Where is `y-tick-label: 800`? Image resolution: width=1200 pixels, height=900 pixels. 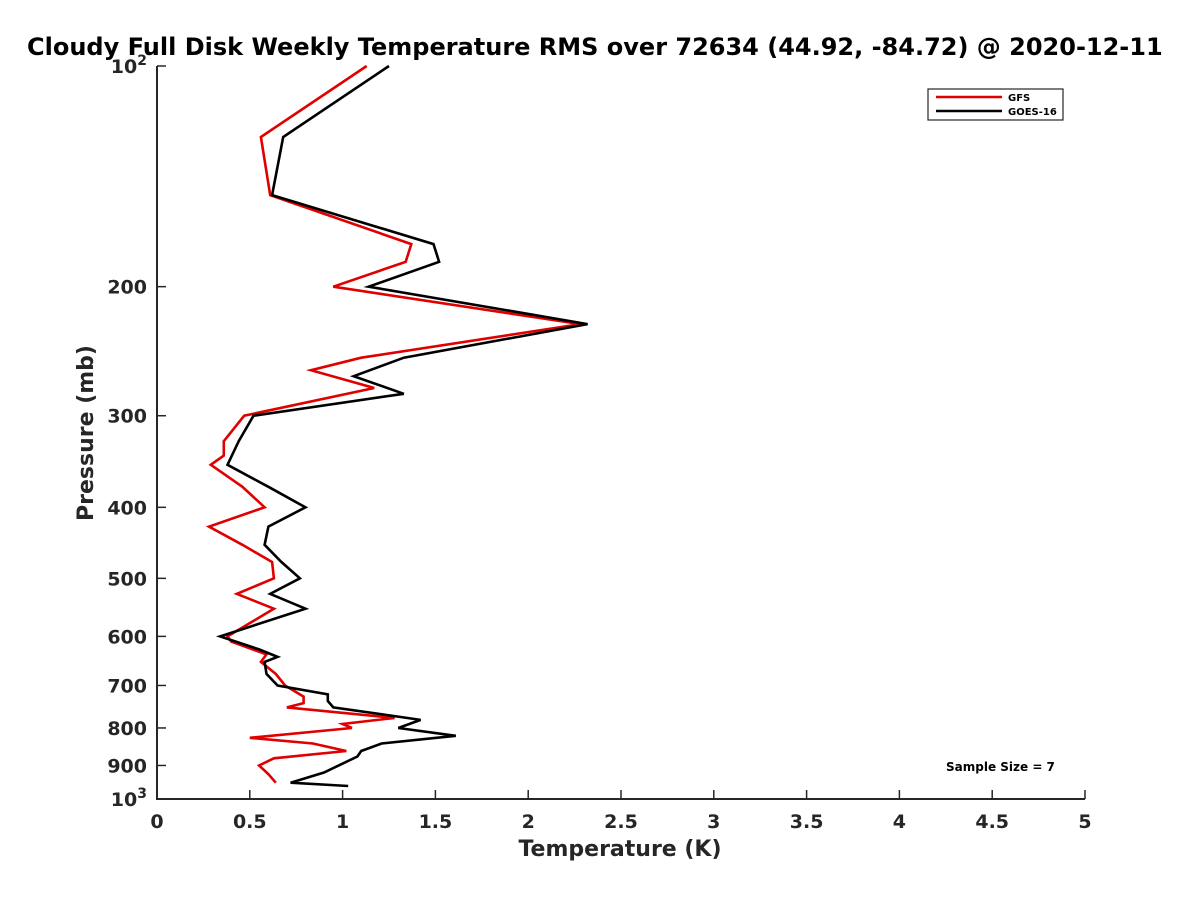 y-tick-label: 800 is located at coordinates (127, 729).